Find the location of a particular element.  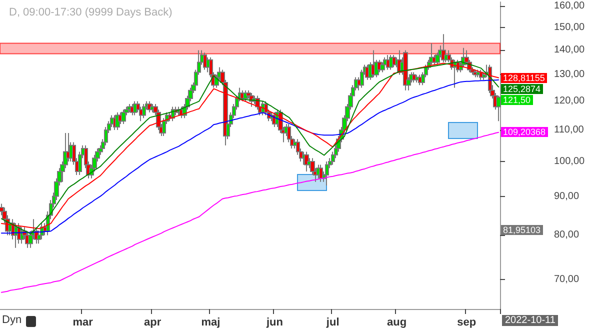

text: Dyn is located at coordinates (12, 320).